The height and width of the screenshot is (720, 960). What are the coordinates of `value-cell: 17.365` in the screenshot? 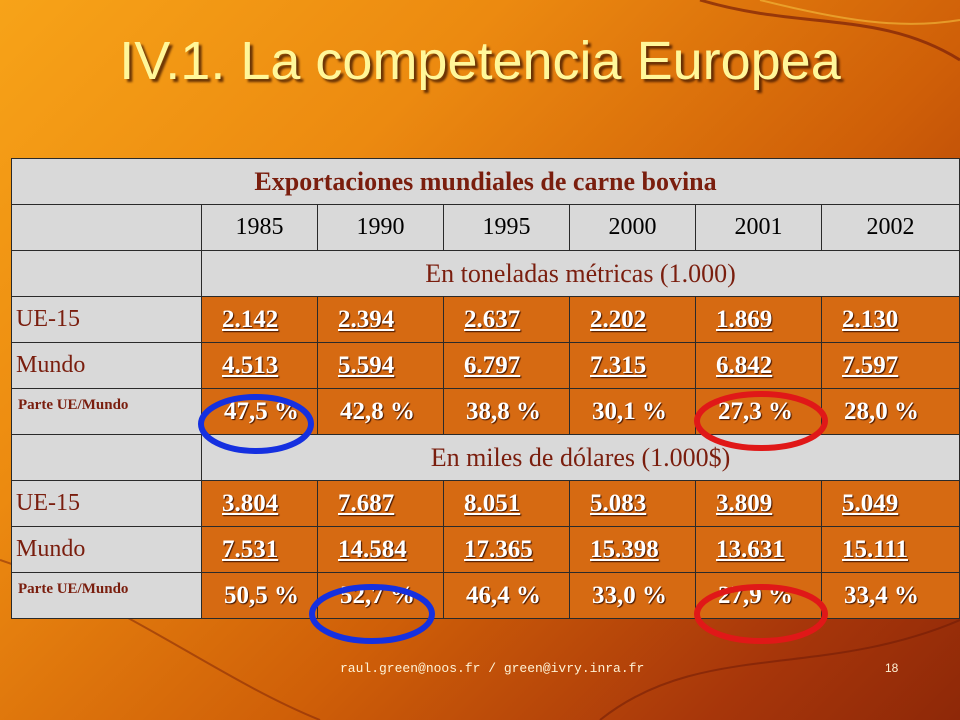 It's located at (506, 549).